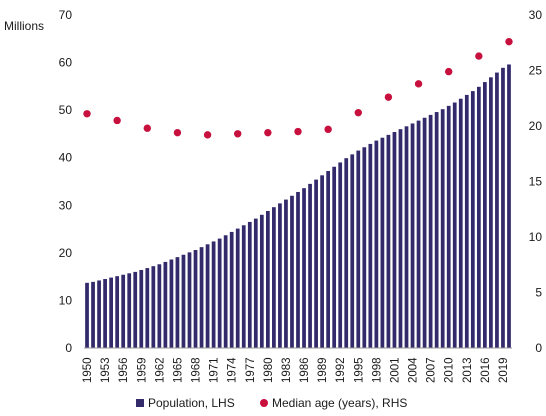 This screenshot has height=416, width=546. What do you see at coordinates (486, 370) in the screenshot?
I see `x-axis-tick-label: 2016` at bounding box center [486, 370].